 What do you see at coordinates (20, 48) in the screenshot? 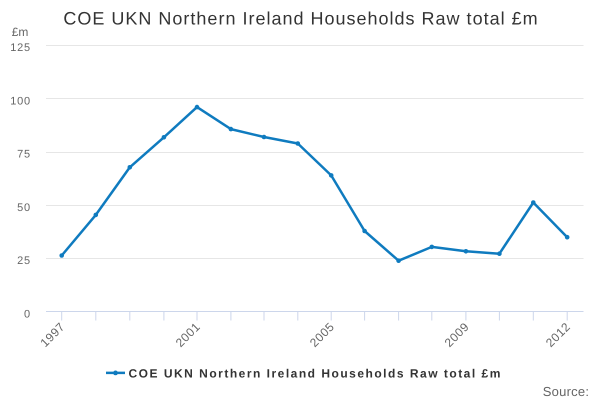
I see `svg-text: 125` at bounding box center [20, 48].